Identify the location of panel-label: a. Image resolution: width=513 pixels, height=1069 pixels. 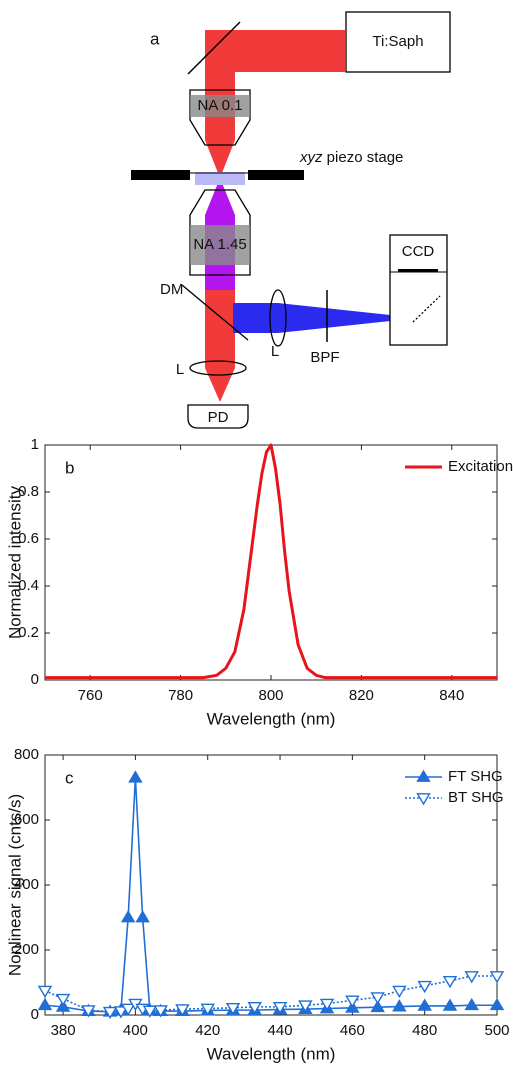
(155, 38).